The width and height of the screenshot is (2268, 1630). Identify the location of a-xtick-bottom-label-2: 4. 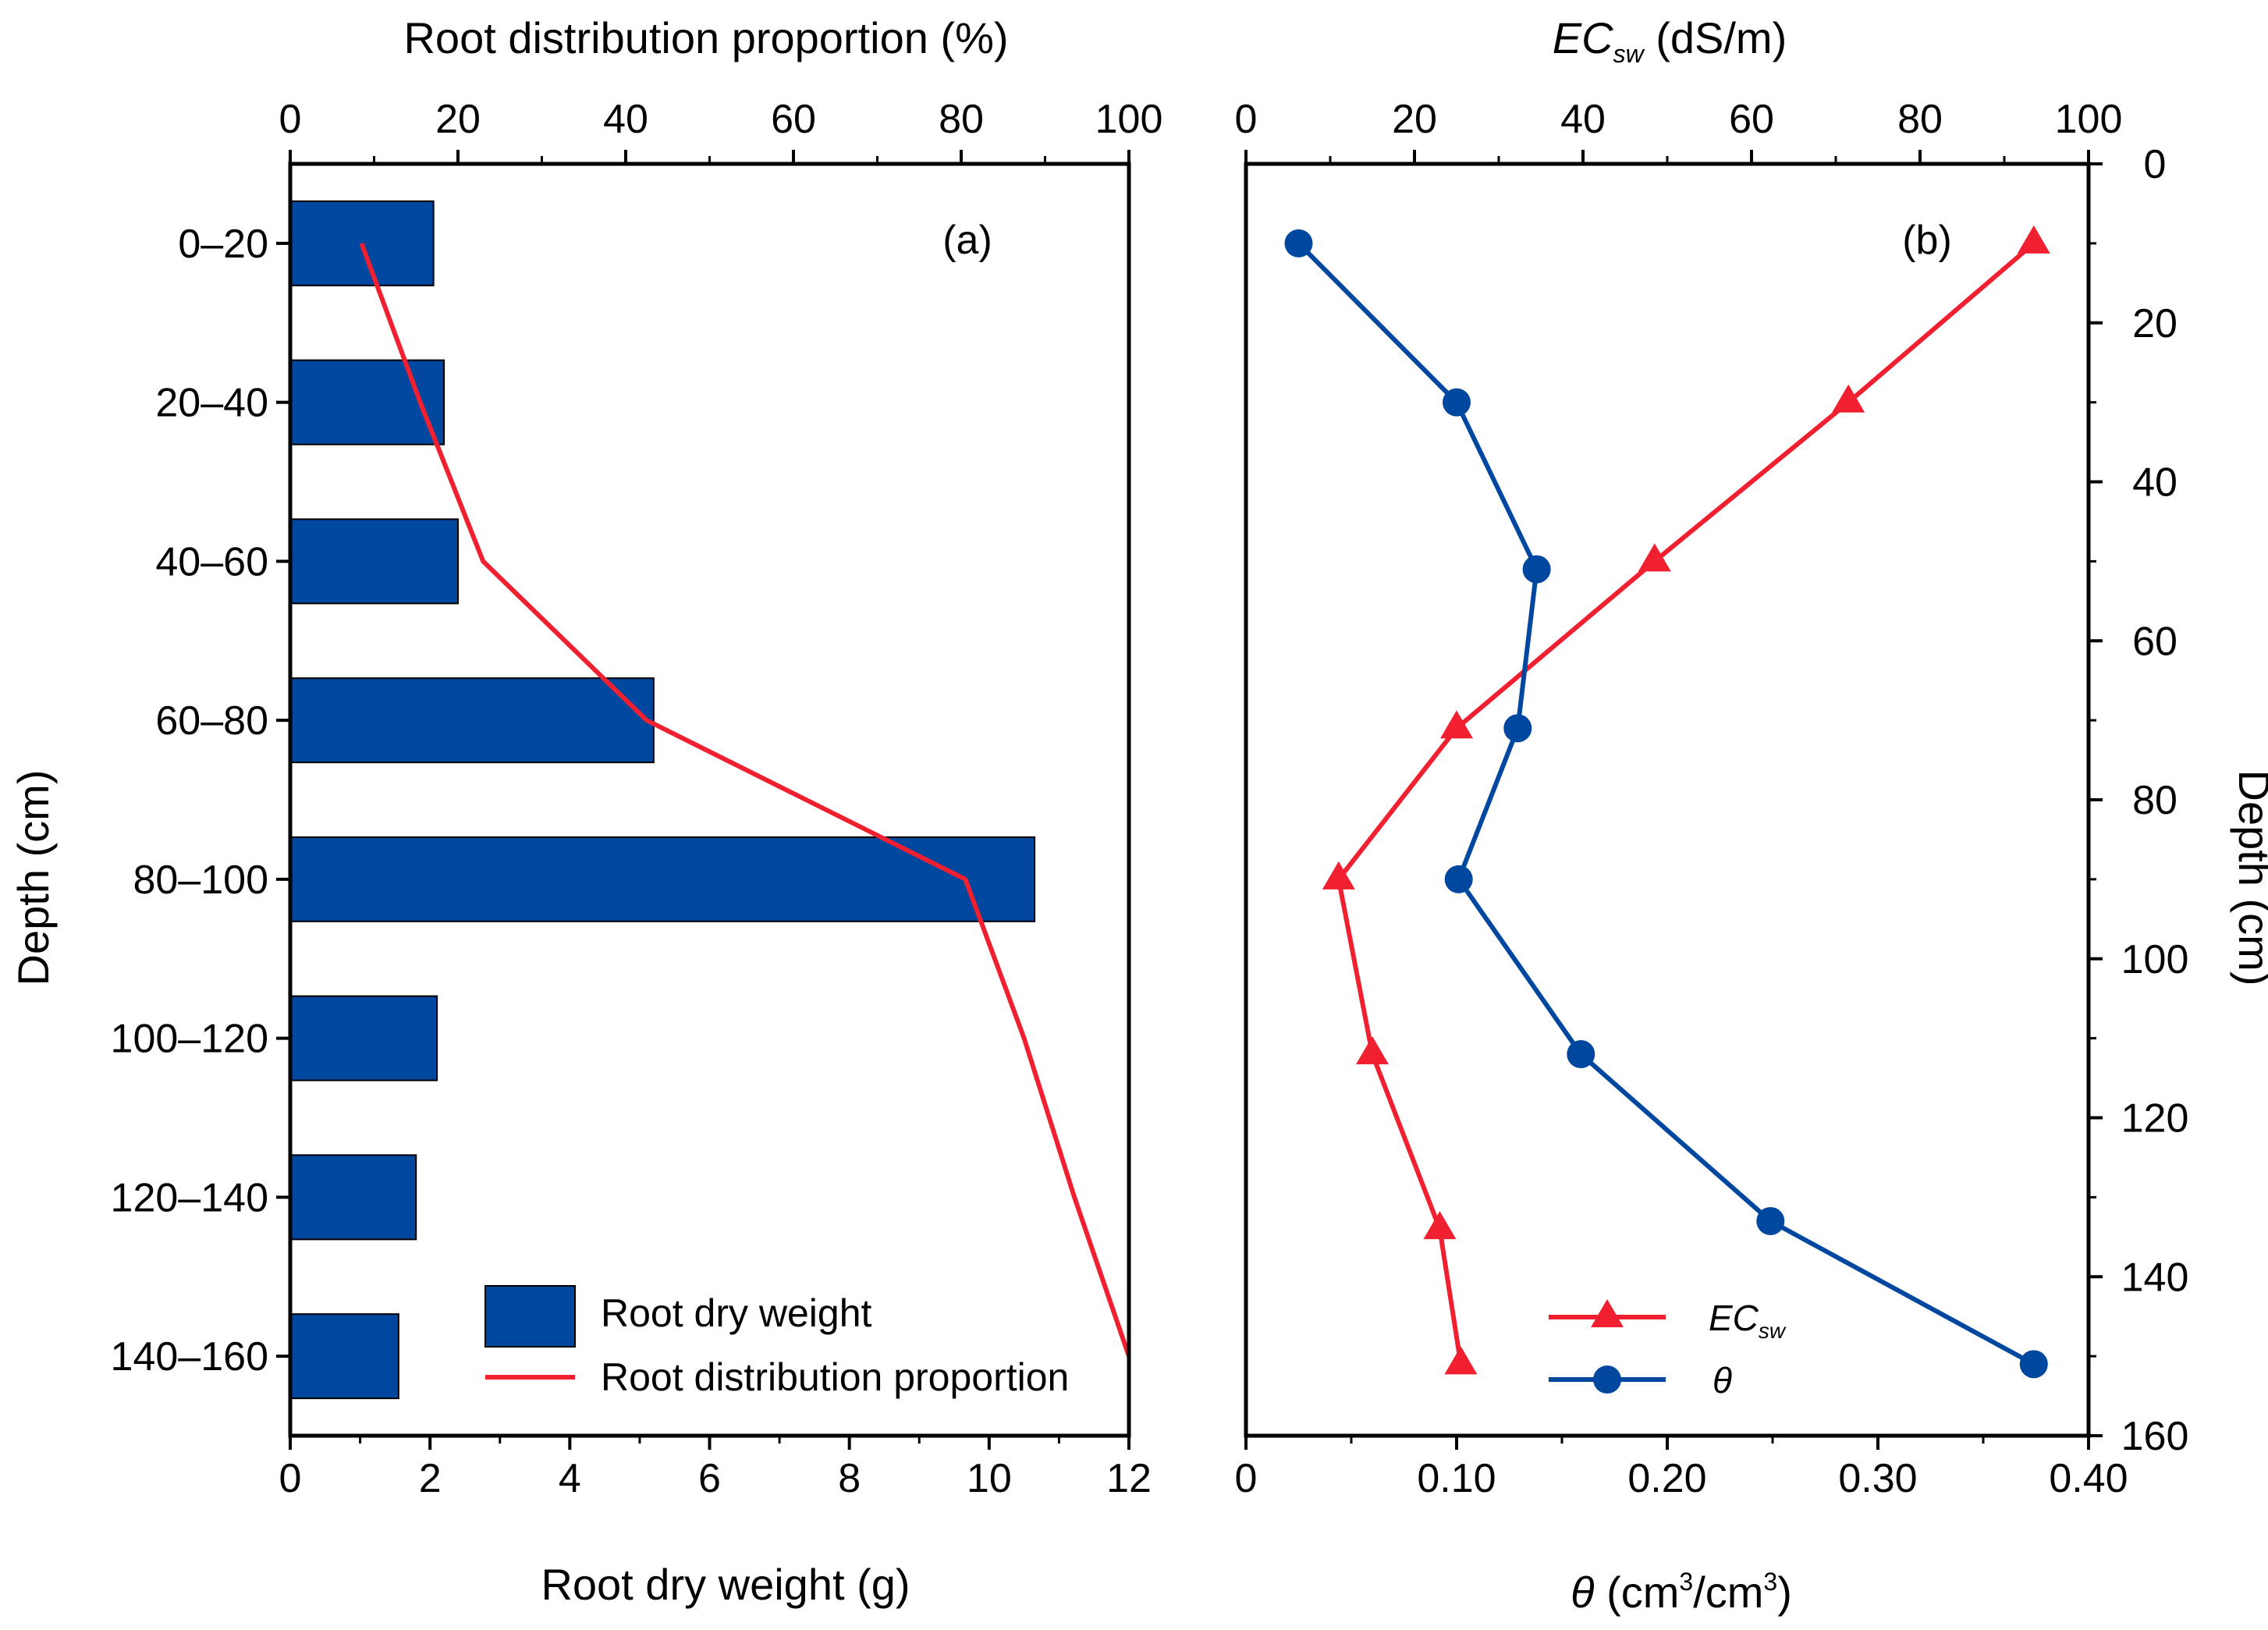
(570, 1478).